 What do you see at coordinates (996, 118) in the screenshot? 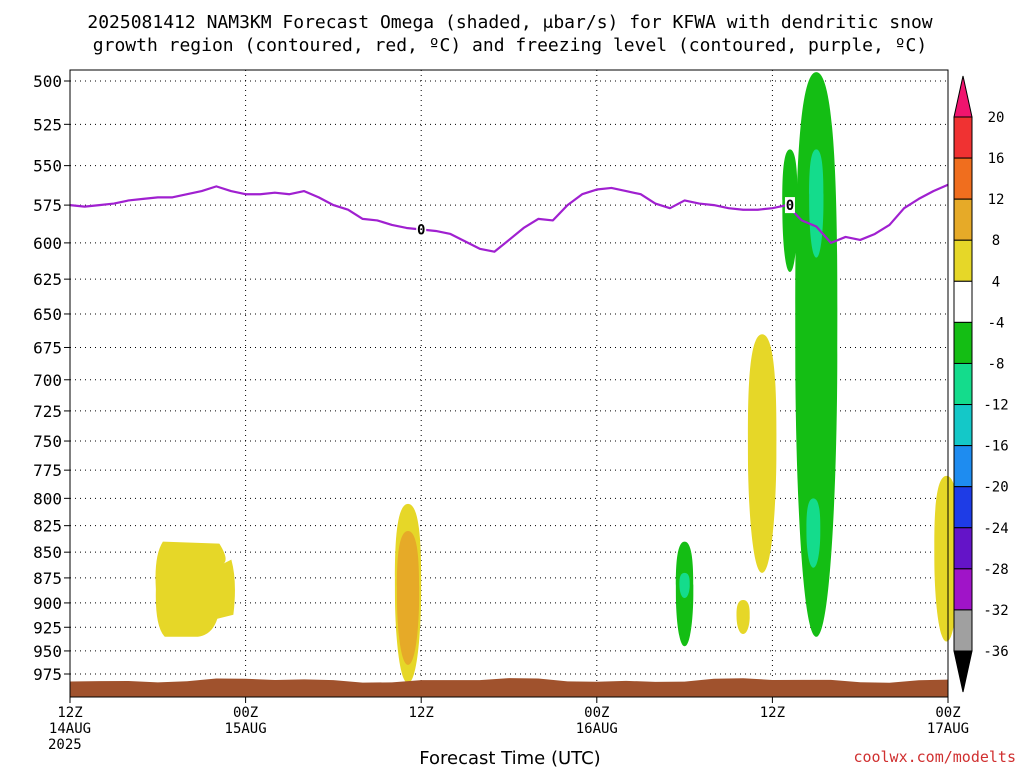
I see `colorbar-label: 20` at bounding box center [996, 118].